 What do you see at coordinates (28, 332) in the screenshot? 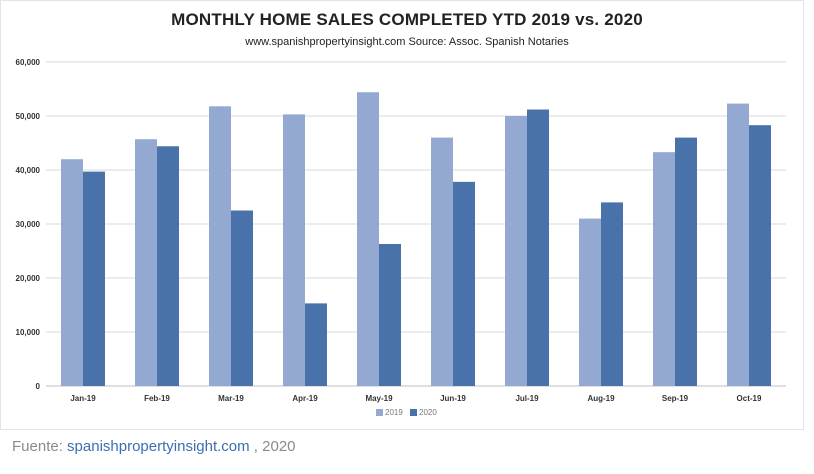
I see `y-tick-label: 10,000` at bounding box center [28, 332].